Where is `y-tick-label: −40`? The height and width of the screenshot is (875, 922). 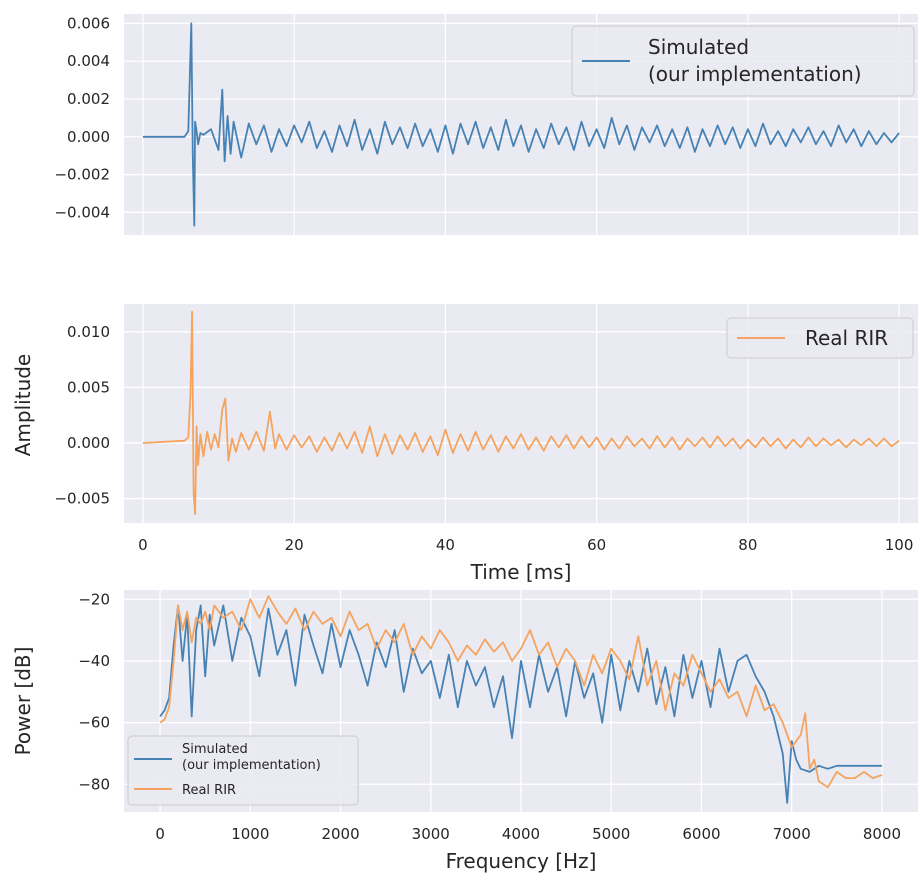 y-tick-label: −40 is located at coordinates (94, 661).